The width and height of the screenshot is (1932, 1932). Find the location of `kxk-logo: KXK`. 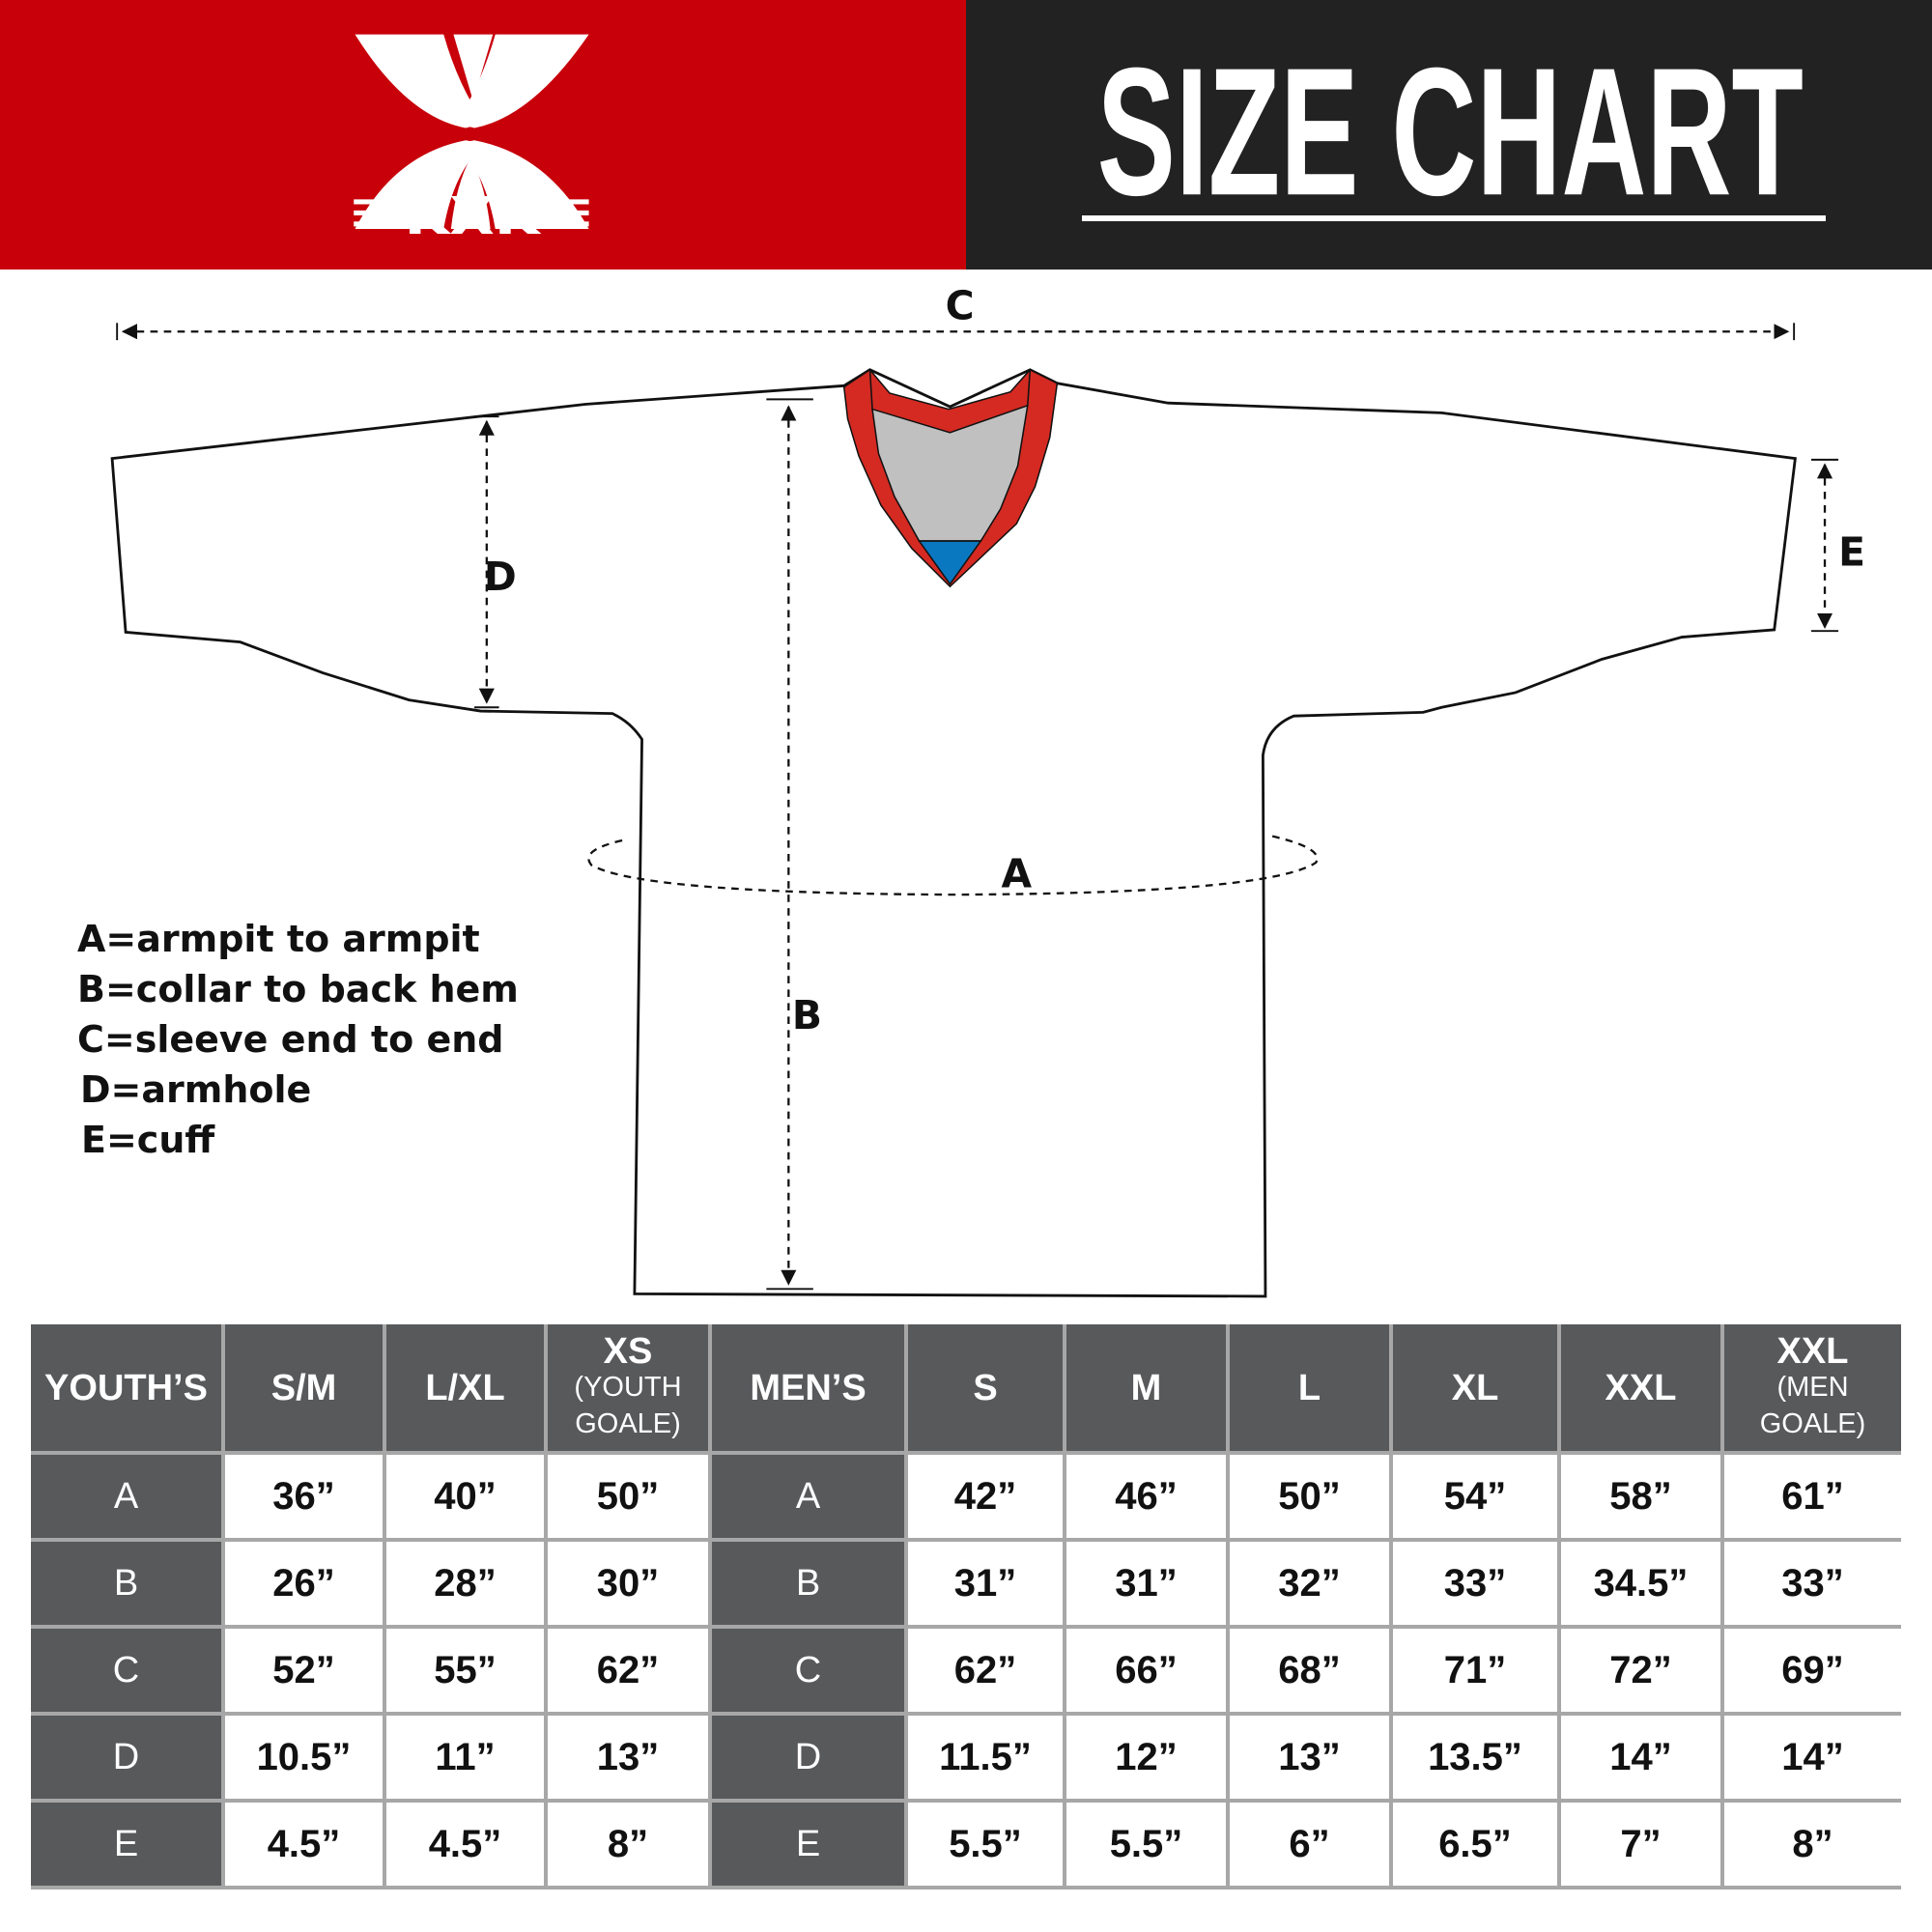

kxk-logo: KXK is located at coordinates (471, 140).